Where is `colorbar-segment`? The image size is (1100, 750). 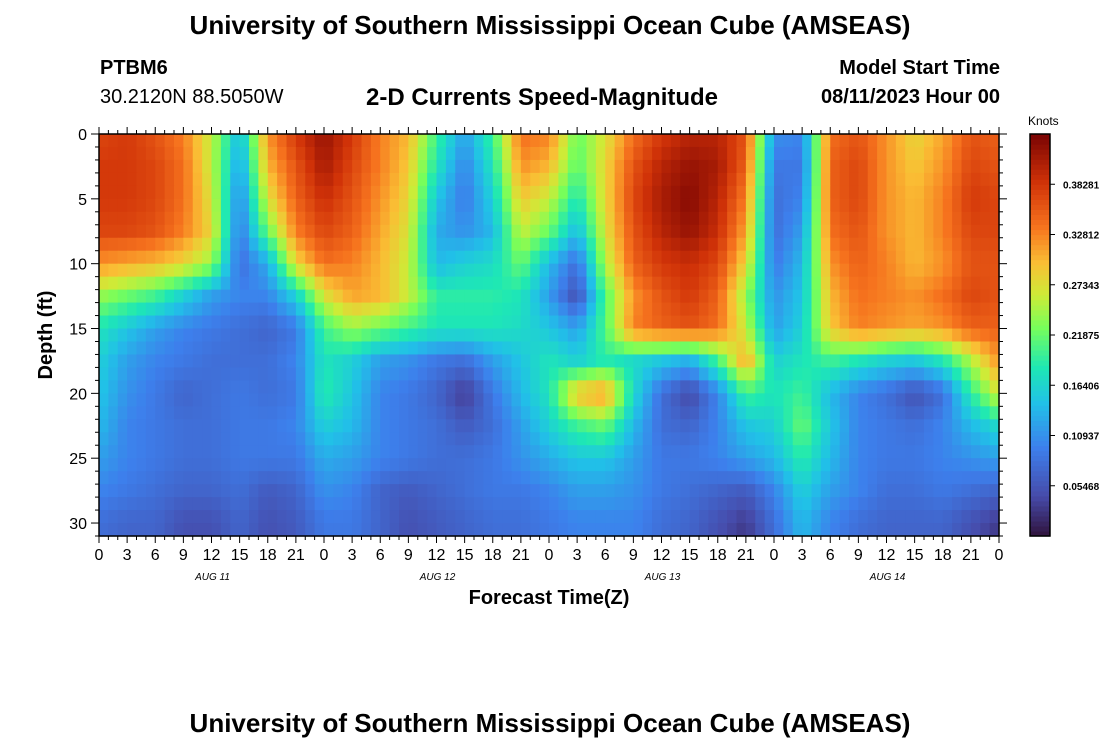 colorbar-segment is located at coordinates (1040, 307).